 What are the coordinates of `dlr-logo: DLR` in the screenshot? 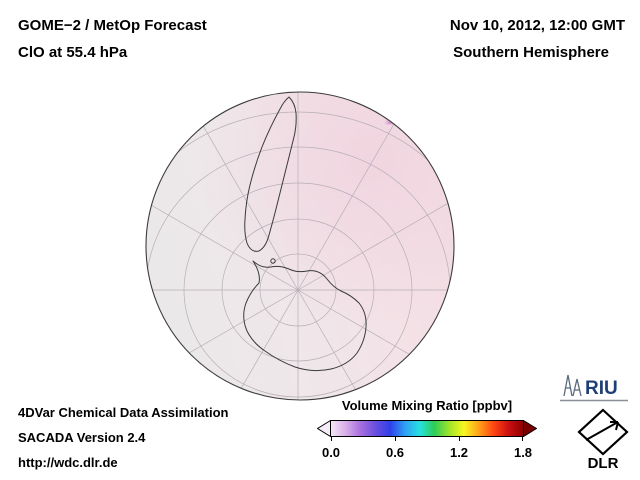 It's located at (603, 441).